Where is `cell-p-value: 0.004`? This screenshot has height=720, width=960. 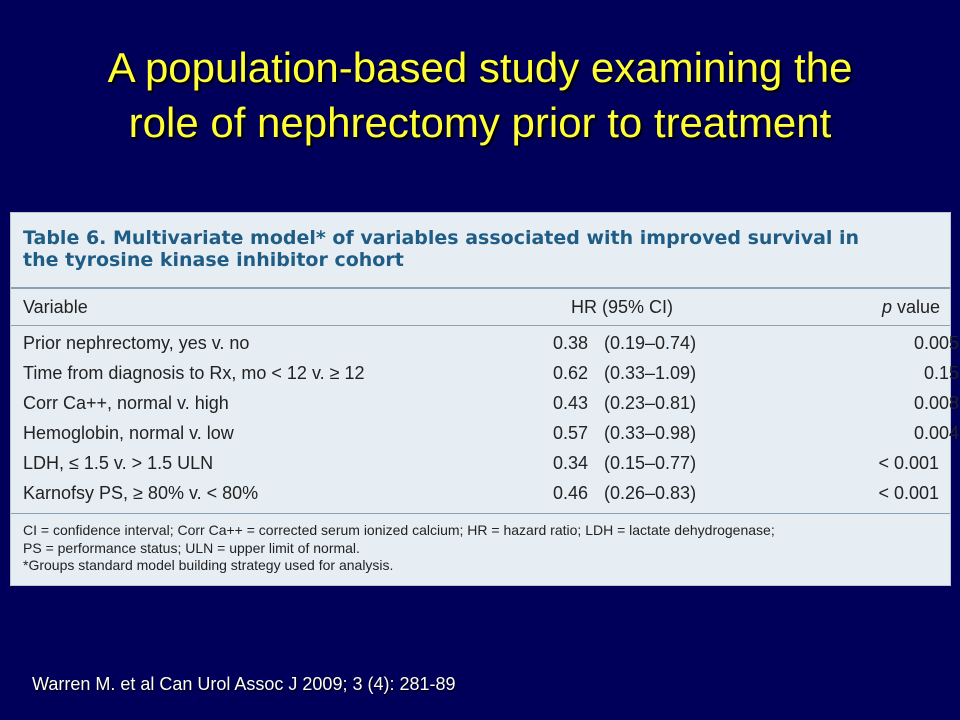 cell-p-value: 0.004 is located at coordinates (936, 433).